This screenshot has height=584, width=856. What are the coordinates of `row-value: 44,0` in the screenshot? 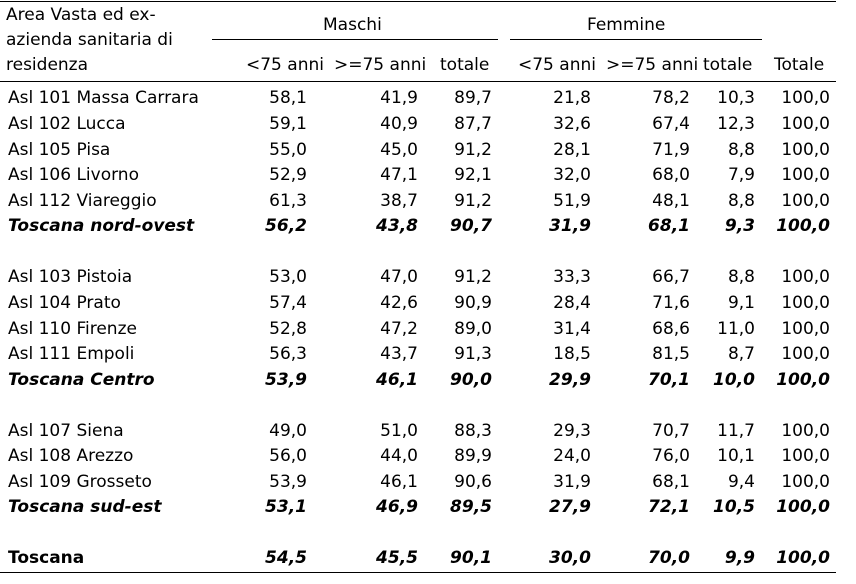 It's located at (399, 456).